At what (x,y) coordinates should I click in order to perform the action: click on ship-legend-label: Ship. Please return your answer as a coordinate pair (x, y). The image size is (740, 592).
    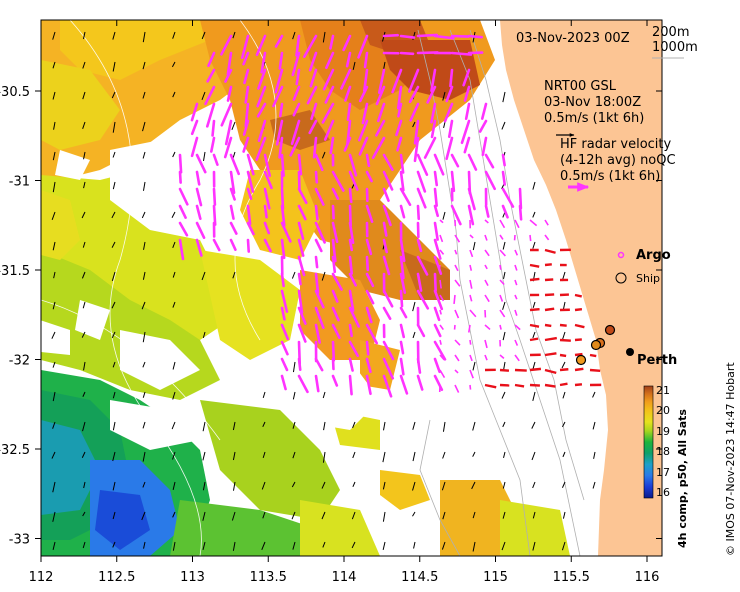
    Looking at the image, I should click on (648, 278).